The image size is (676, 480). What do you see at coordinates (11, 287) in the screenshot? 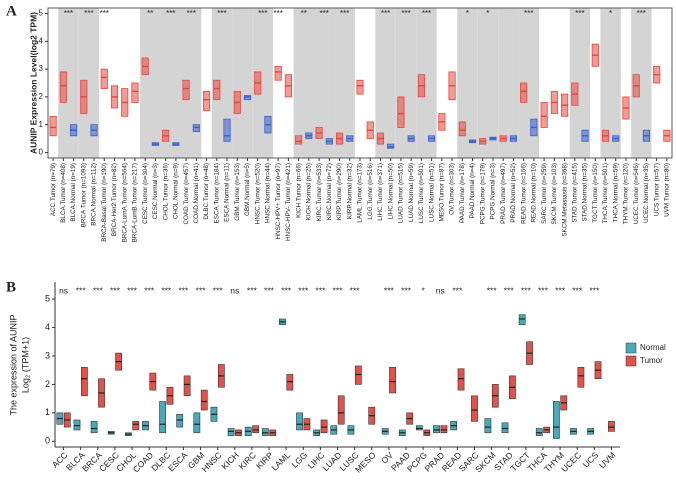
I see `panel-letter: B` at bounding box center [11, 287].